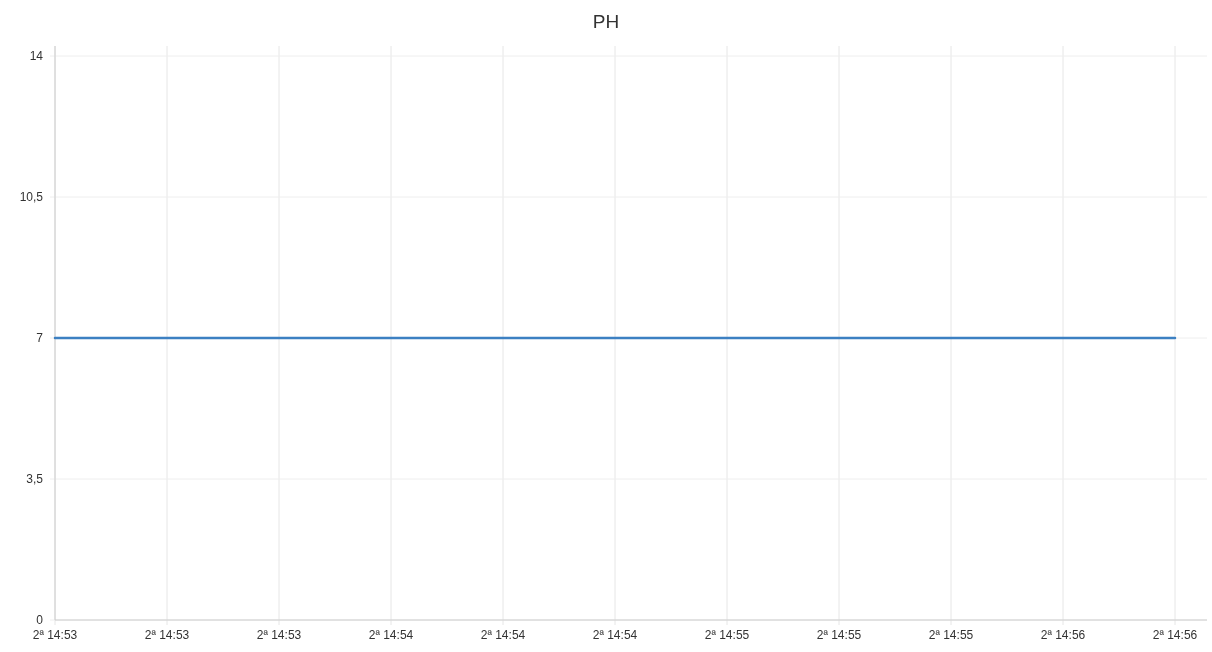 The image size is (1212, 652). What do you see at coordinates (35, 479) in the screenshot?
I see `y-tick-label: 3,5` at bounding box center [35, 479].